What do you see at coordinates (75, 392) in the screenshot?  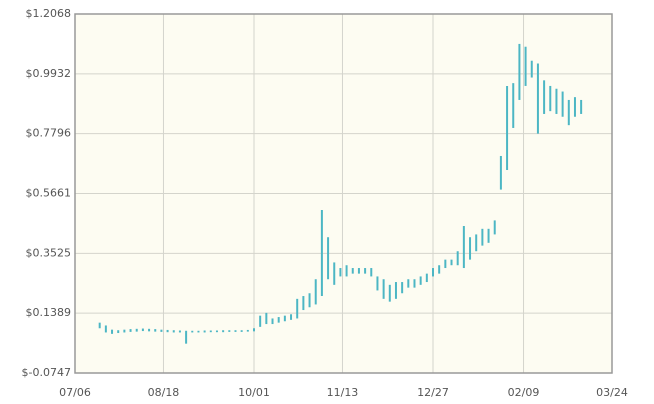 I see `x-tick-label: 07/06` at bounding box center [75, 392].